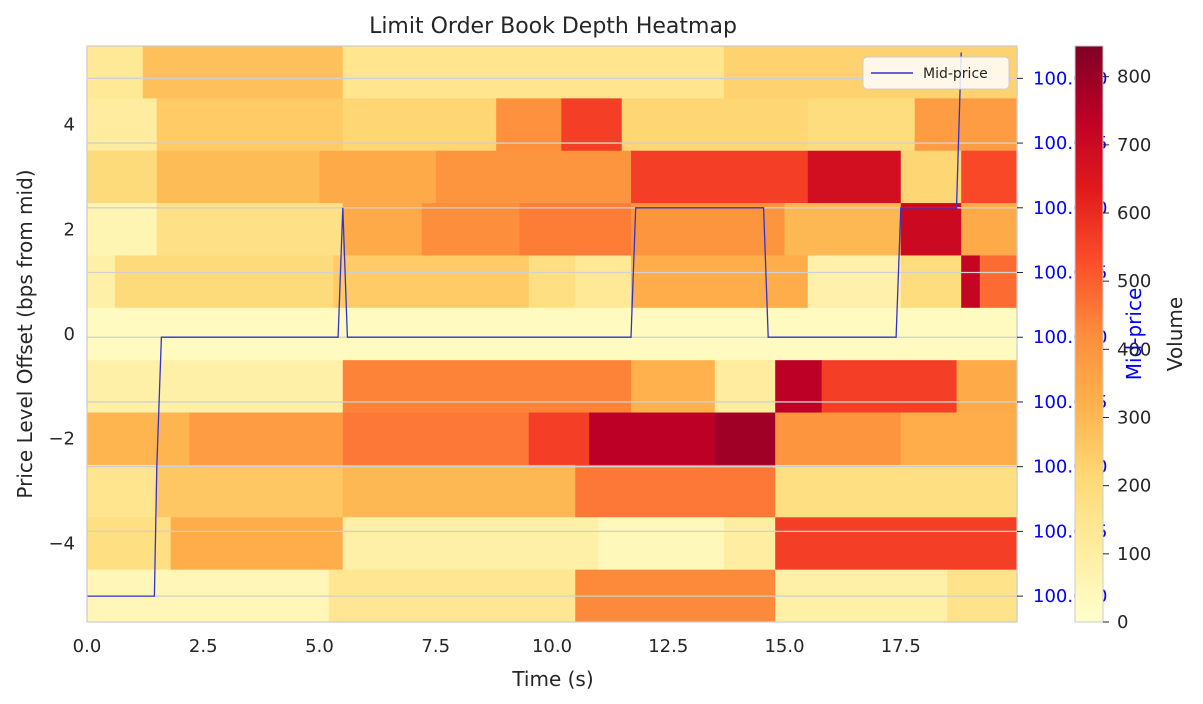  Describe the element at coordinates (319, 646) in the screenshot. I see `x-tick-label: 5.0` at that location.